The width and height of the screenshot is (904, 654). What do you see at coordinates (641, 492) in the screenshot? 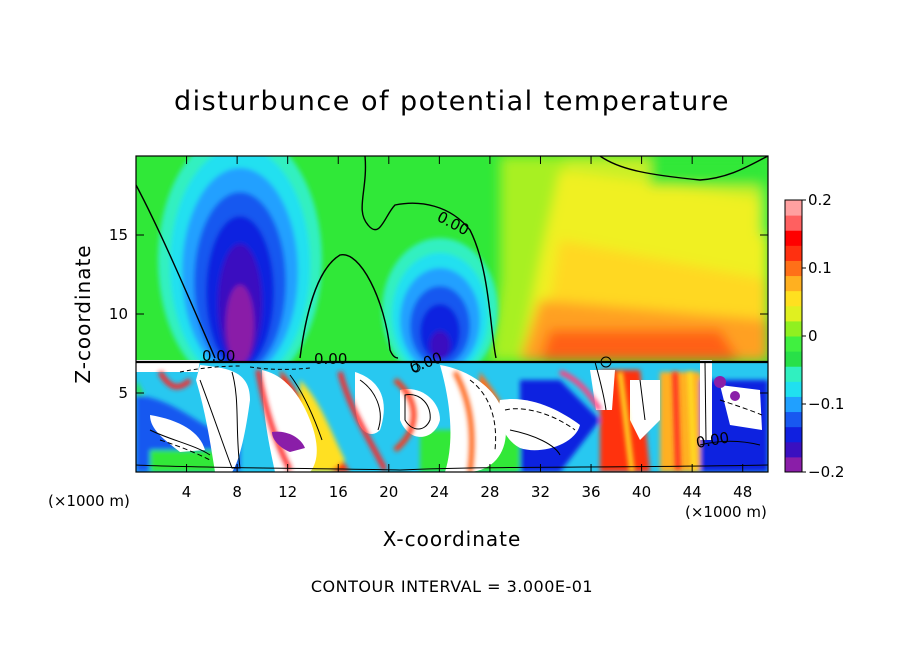
I see `x-tick-label: 40` at bounding box center [641, 492].